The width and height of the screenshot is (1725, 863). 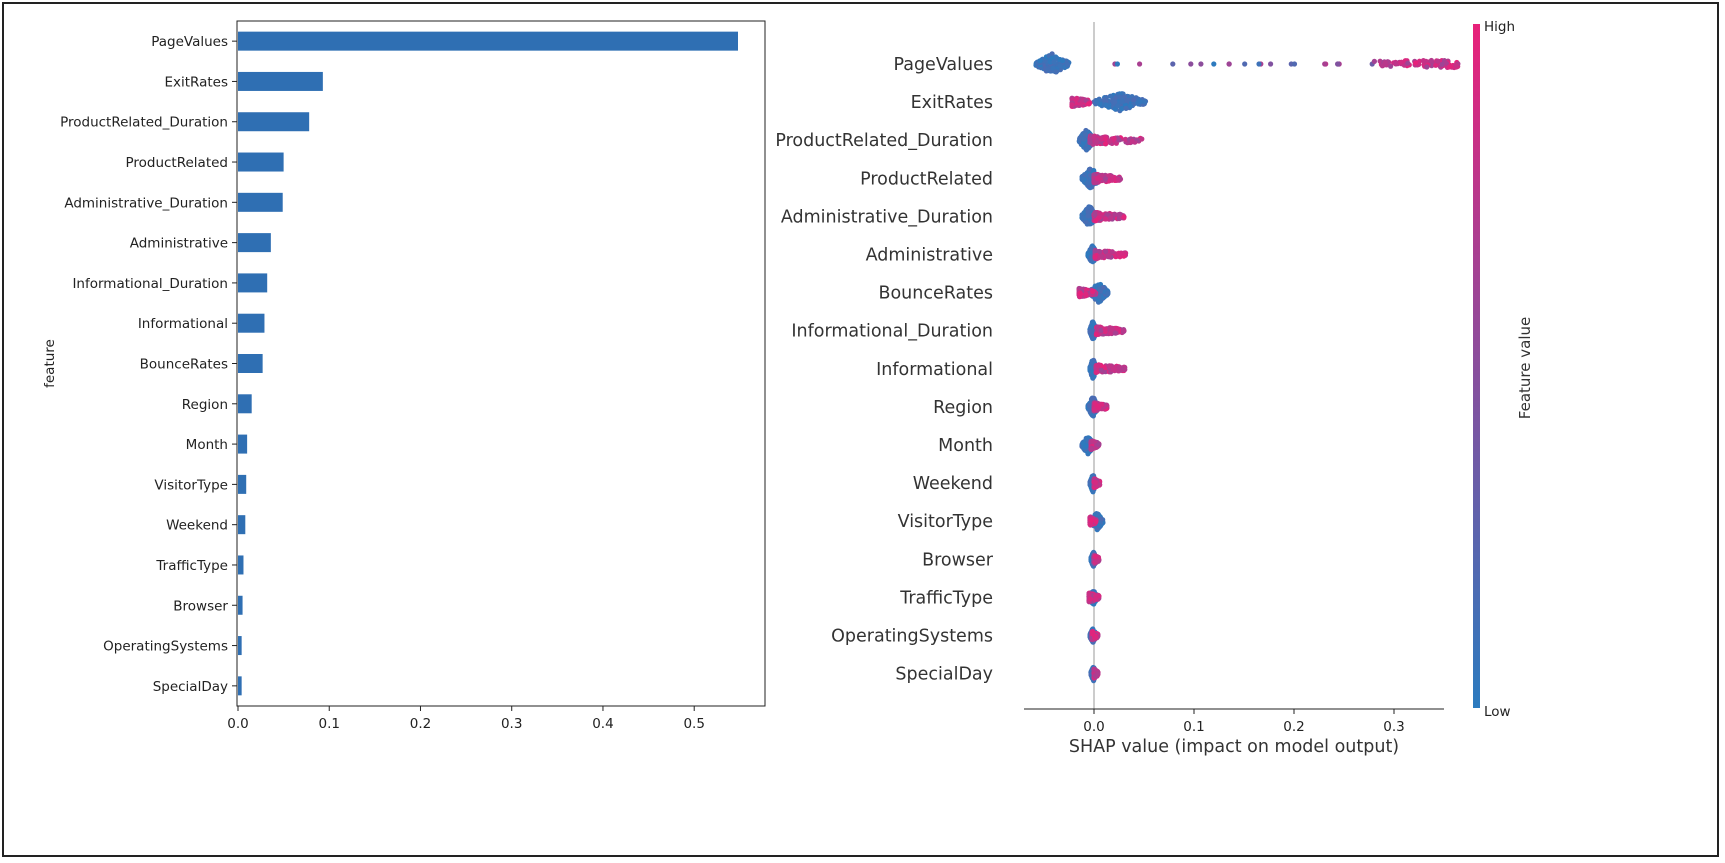 What do you see at coordinates (191, 485) in the screenshot?
I see `y-tick-label: VisitorType` at bounding box center [191, 485].